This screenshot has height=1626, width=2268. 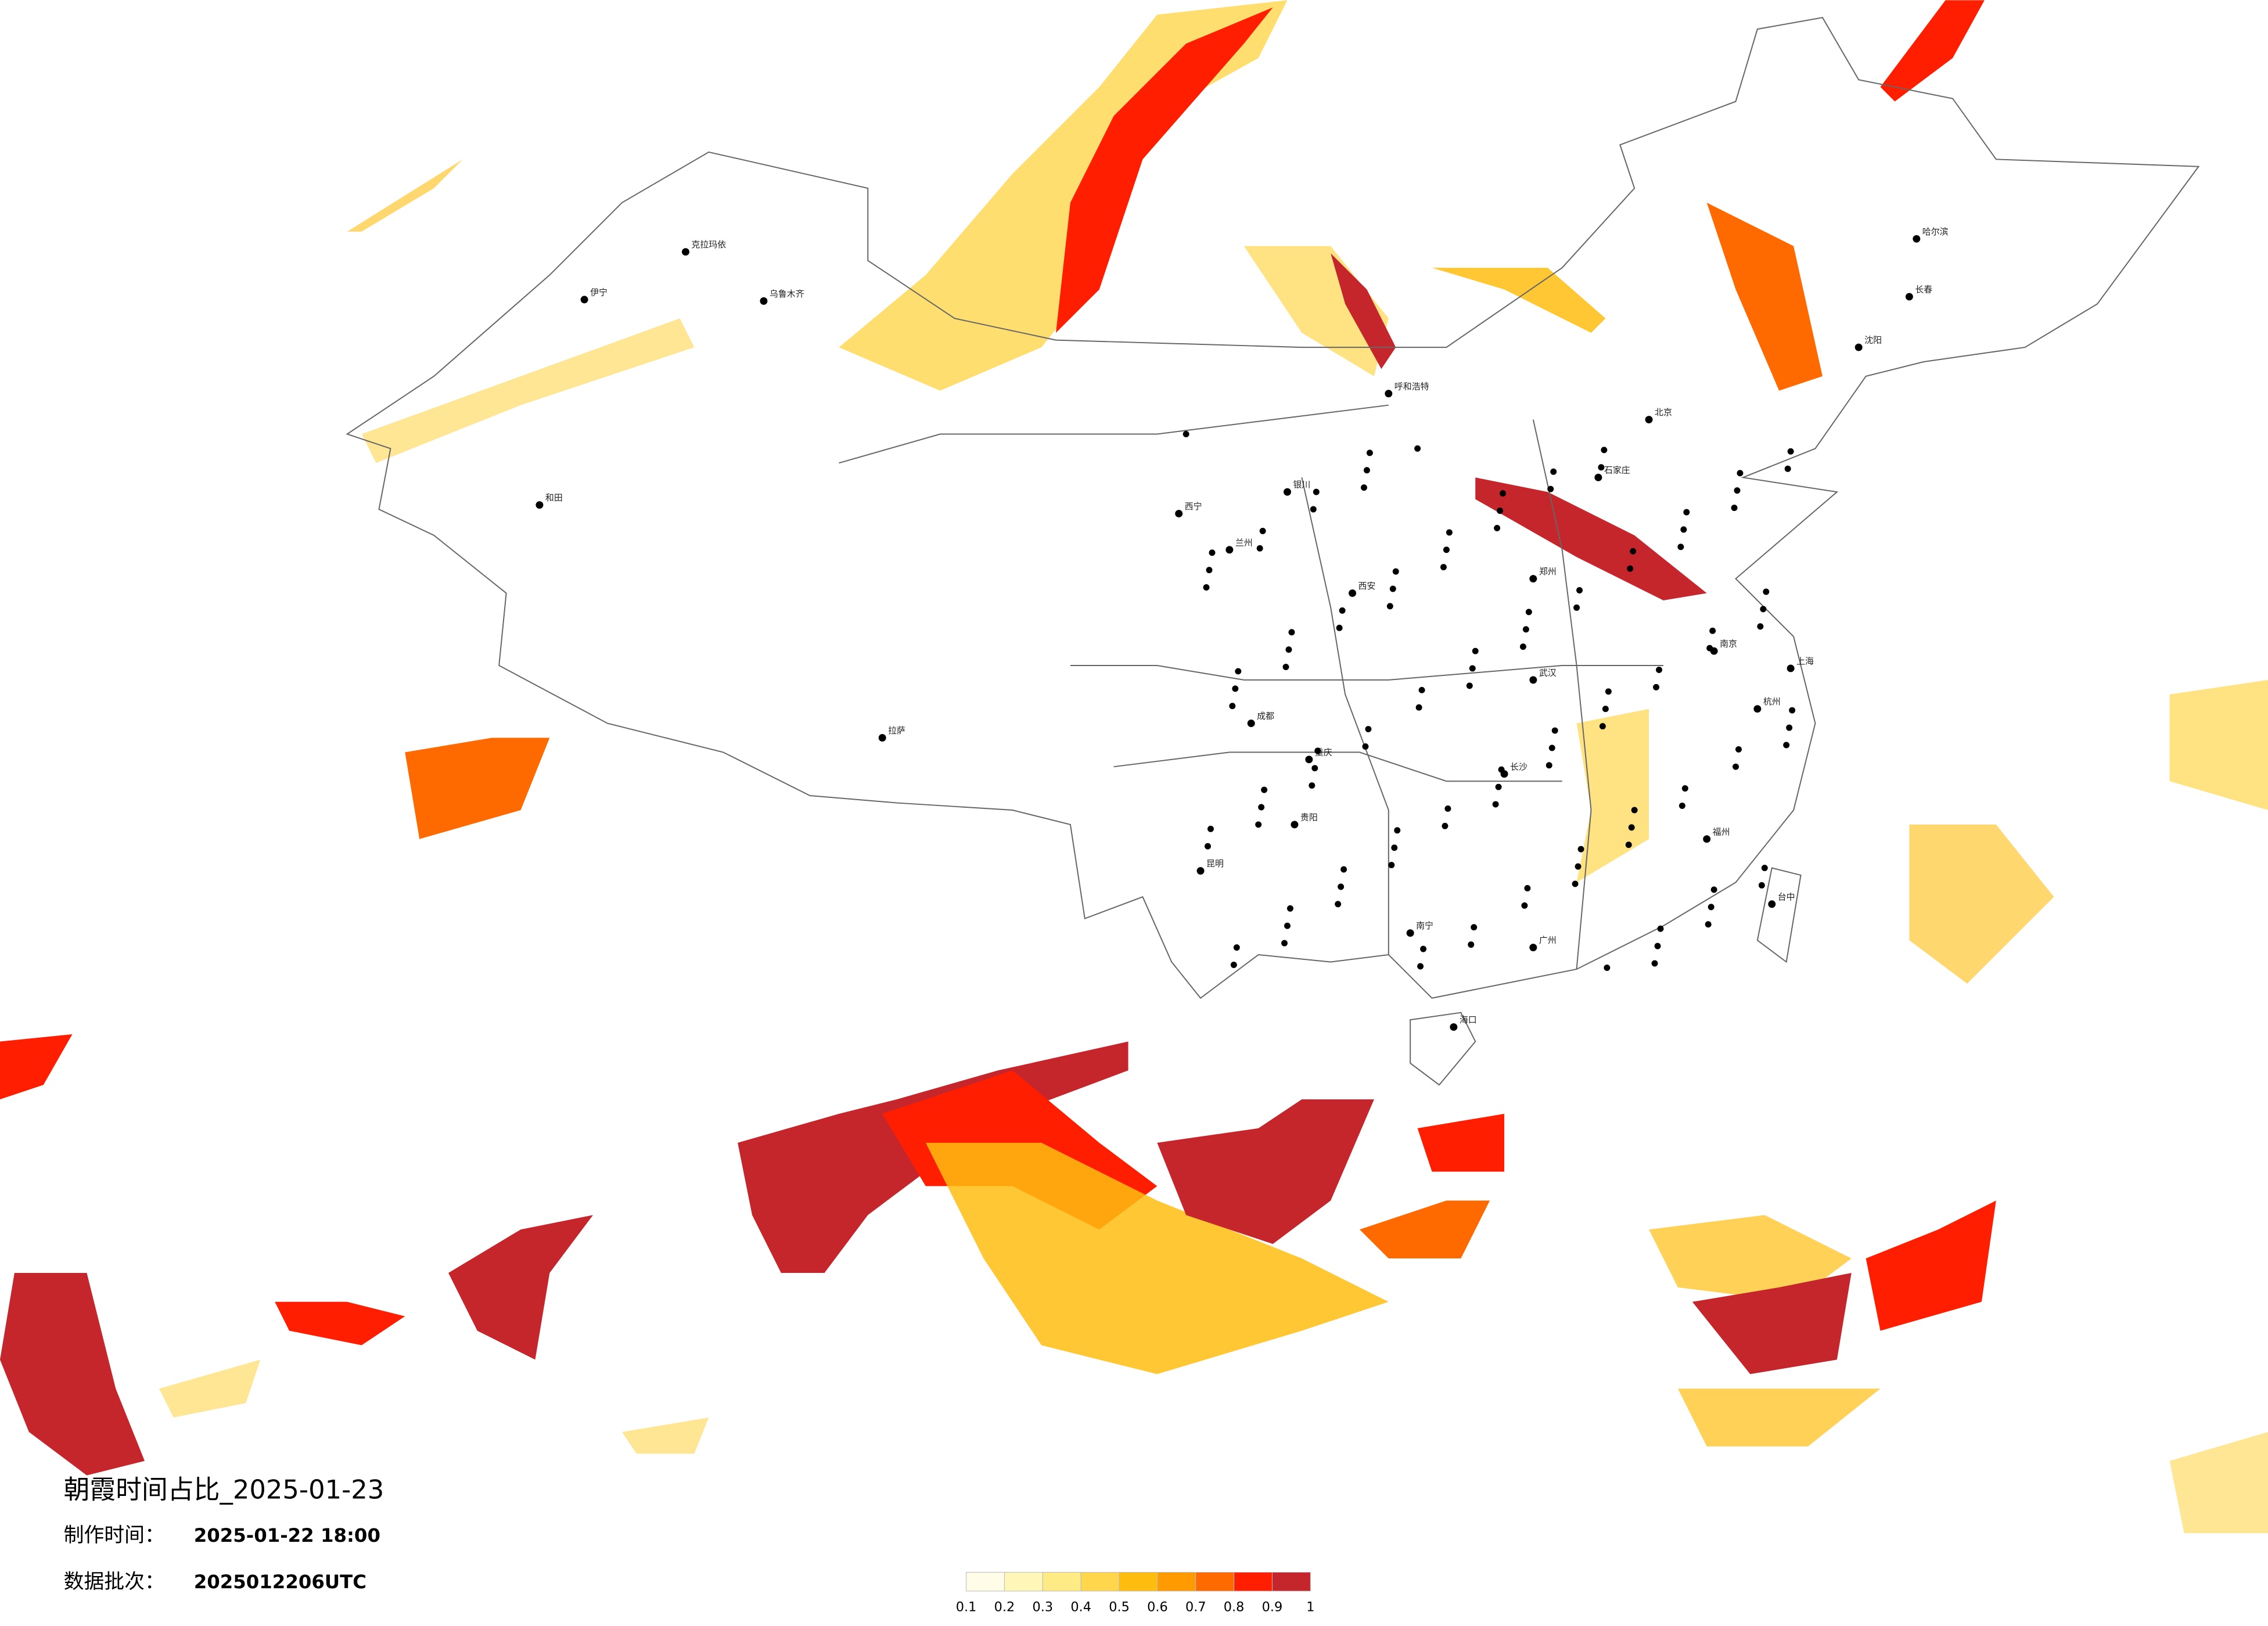 I want to click on city-label: 成都, so click(x=1265, y=716).